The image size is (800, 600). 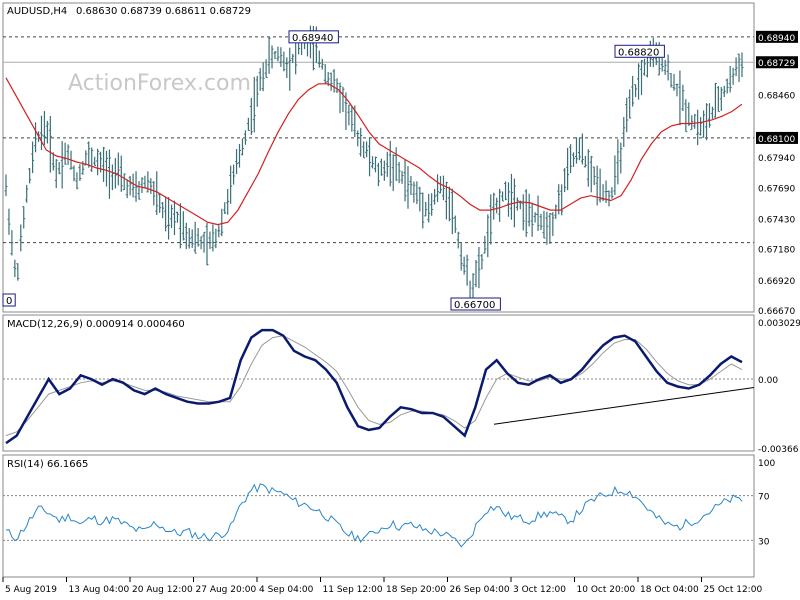 I want to click on rsi-y-axis: 100 70 30, so click(x=766, y=503).